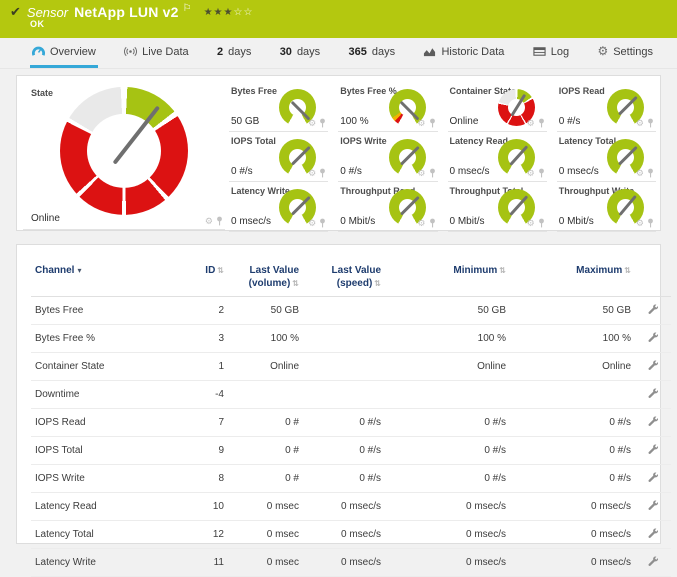 Image resolution: width=677 pixels, height=577 pixels. What do you see at coordinates (263, 274) in the screenshot?
I see `column-header-last-value-volume: Last Value (volume) ⇅` at bounding box center [263, 274].